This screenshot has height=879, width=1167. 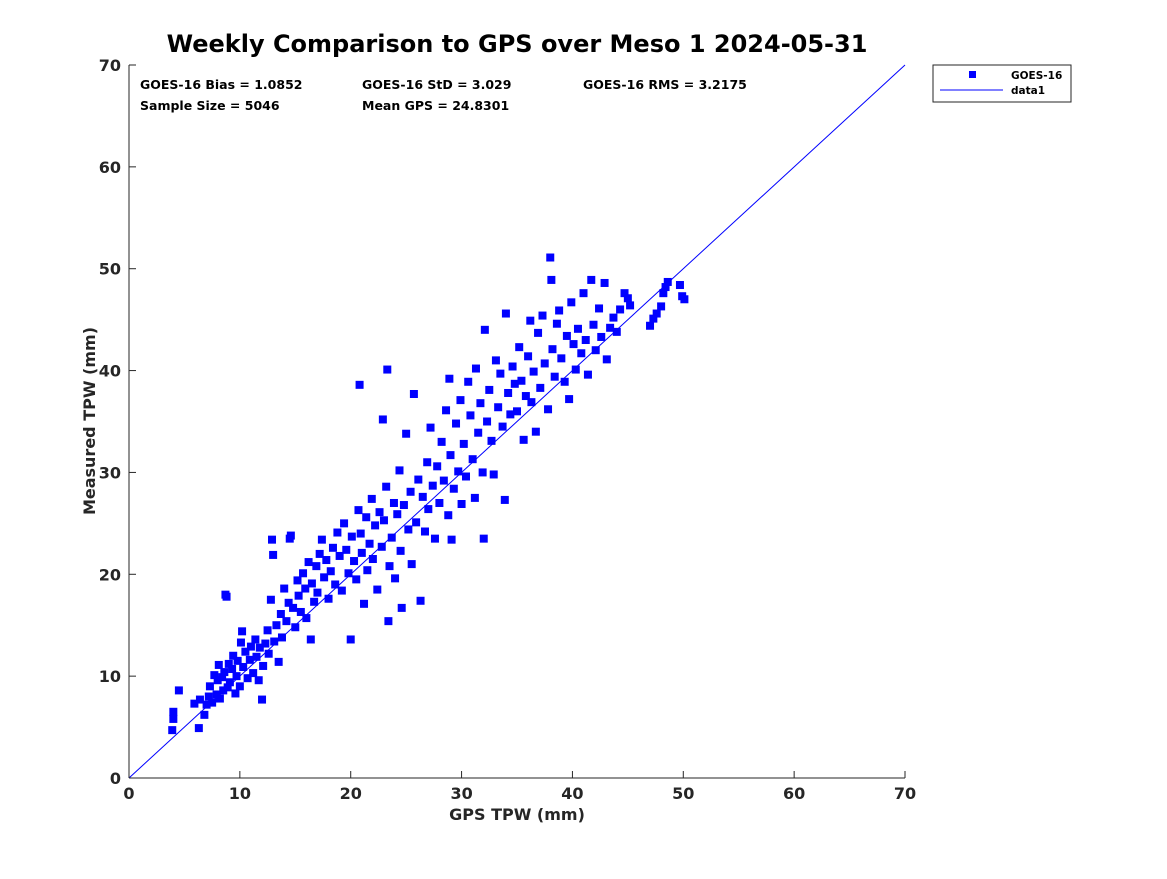 I want to click on y-axis-ticks: 0 10 20 30 40 50 60 70, so click(x=117, y=422).